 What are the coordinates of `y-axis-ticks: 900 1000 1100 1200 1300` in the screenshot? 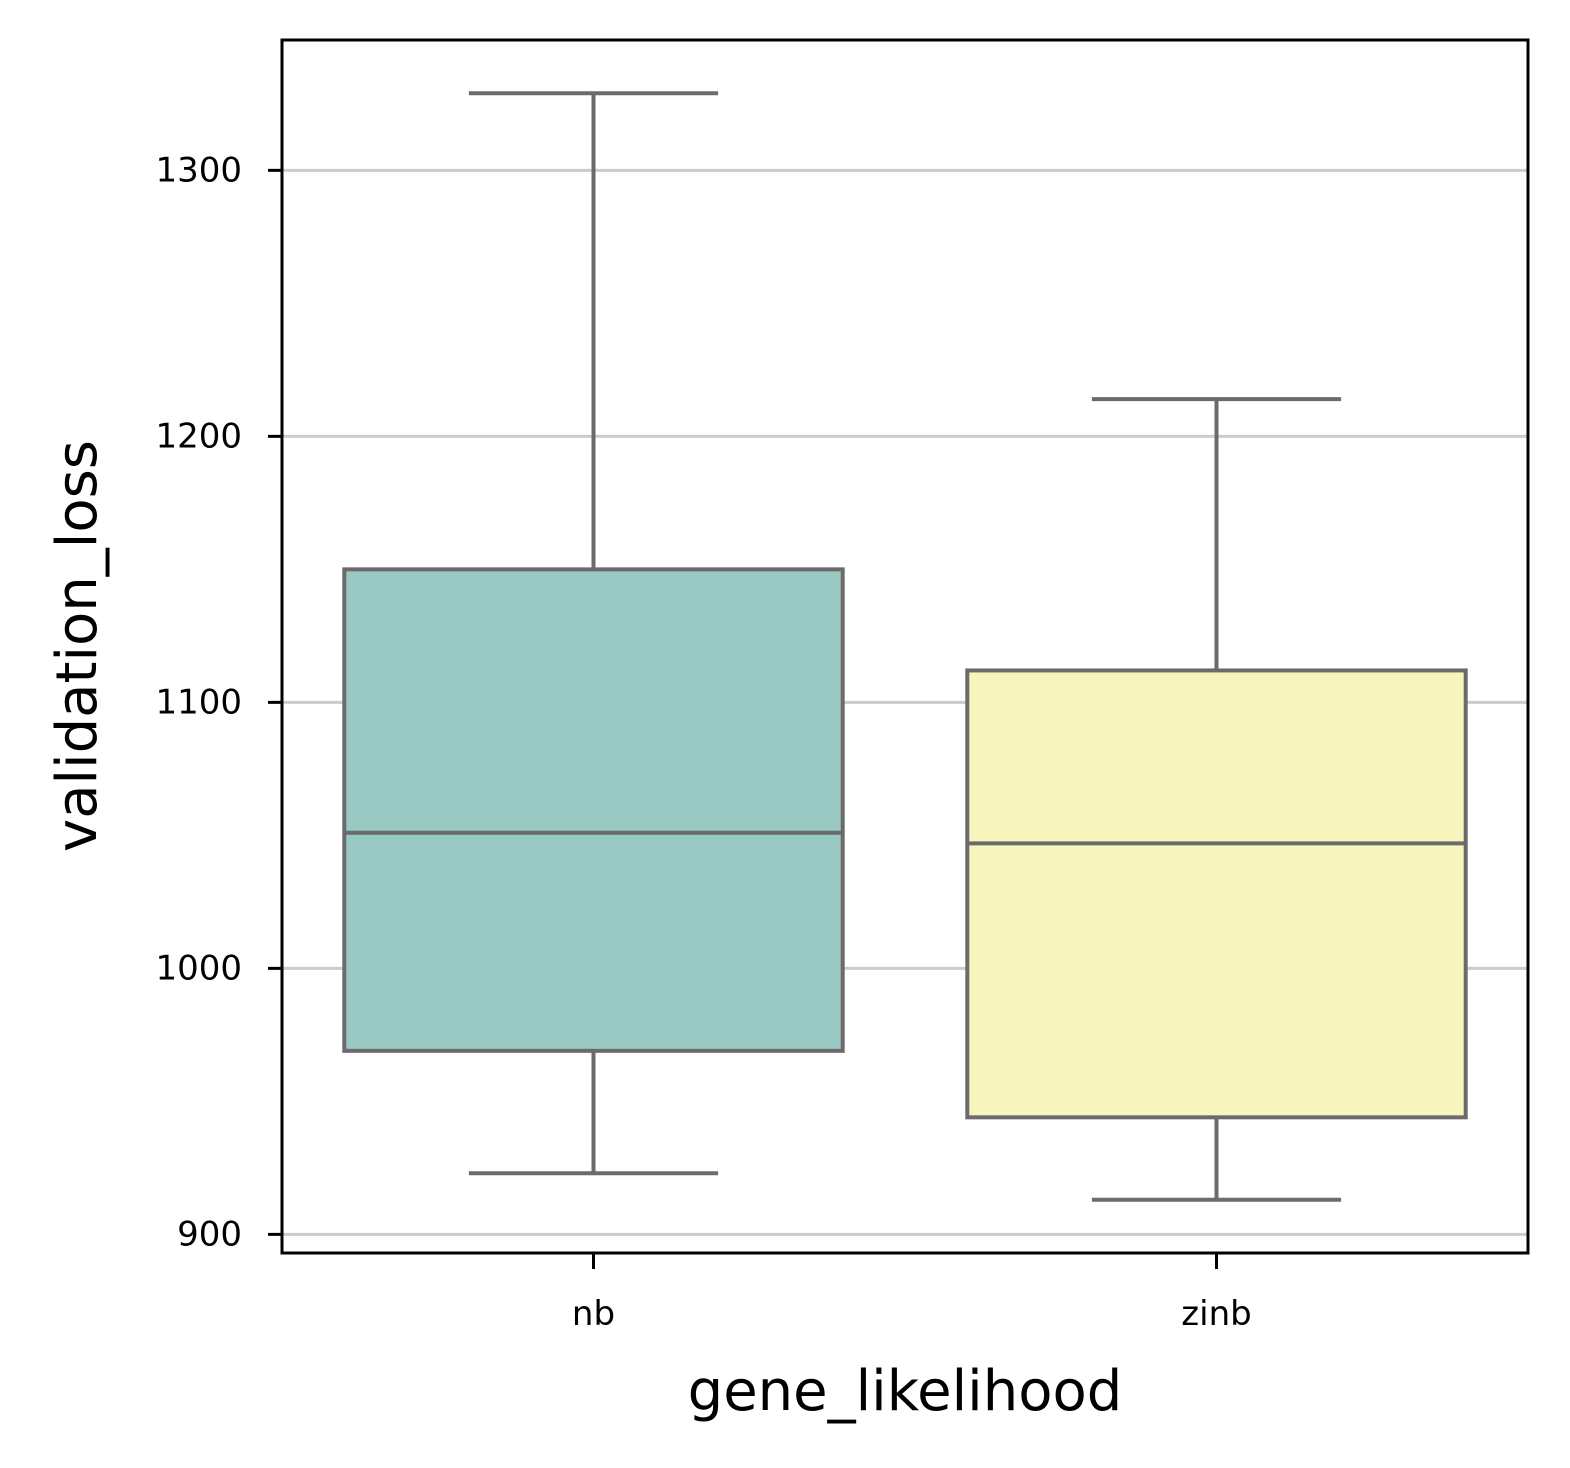 It's located at (218, 702).